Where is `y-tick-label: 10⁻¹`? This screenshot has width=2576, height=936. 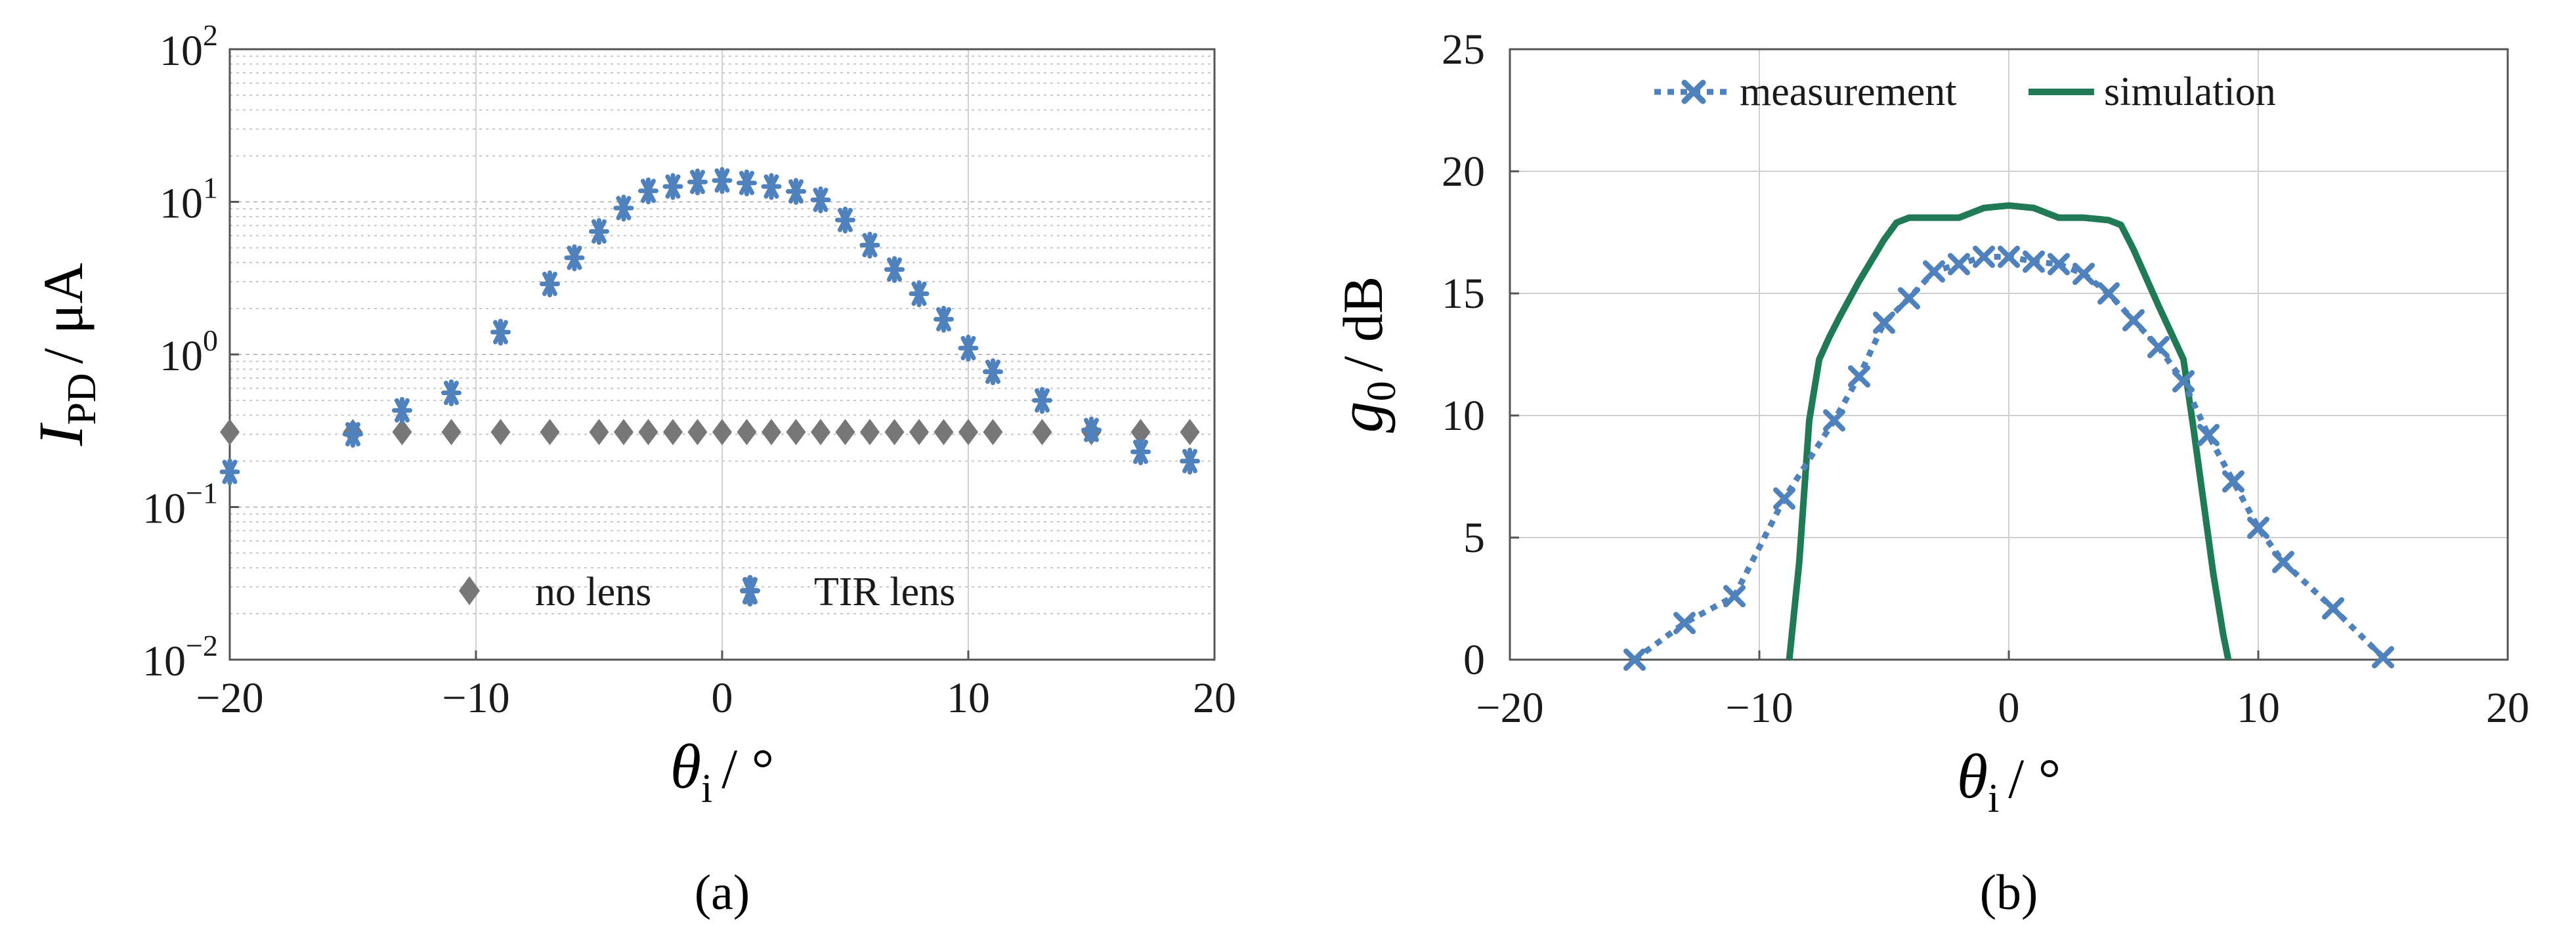 y-tick-label: 10⁻¹ is located at coordinates (180, 505).